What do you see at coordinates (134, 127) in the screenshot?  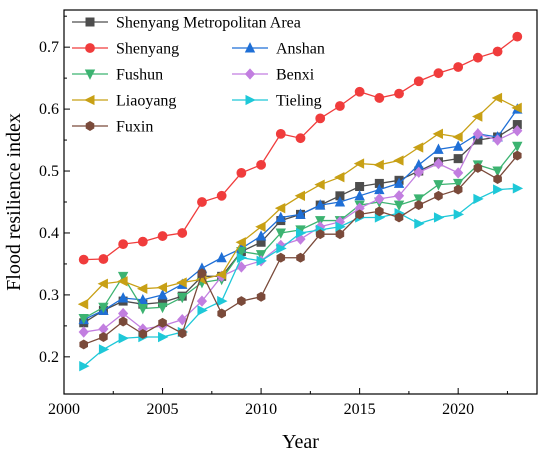 I see `legend-label: Fuxin` at bounding box center [134, 127].